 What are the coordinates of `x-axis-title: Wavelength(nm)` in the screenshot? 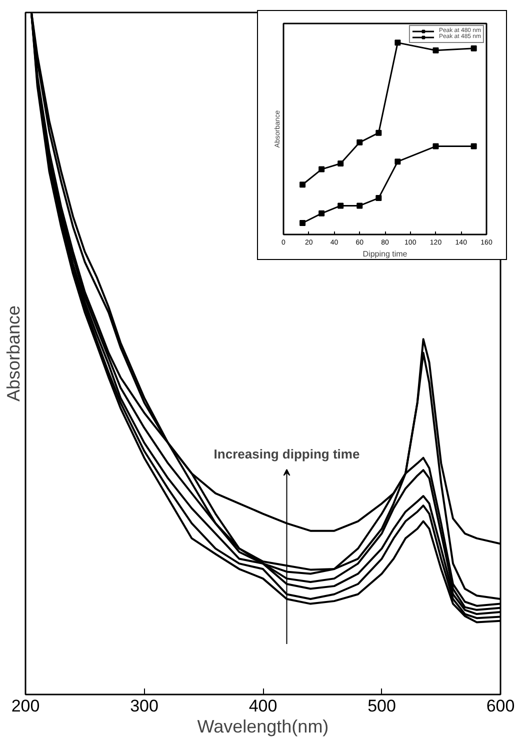 It's located at (263, 726).